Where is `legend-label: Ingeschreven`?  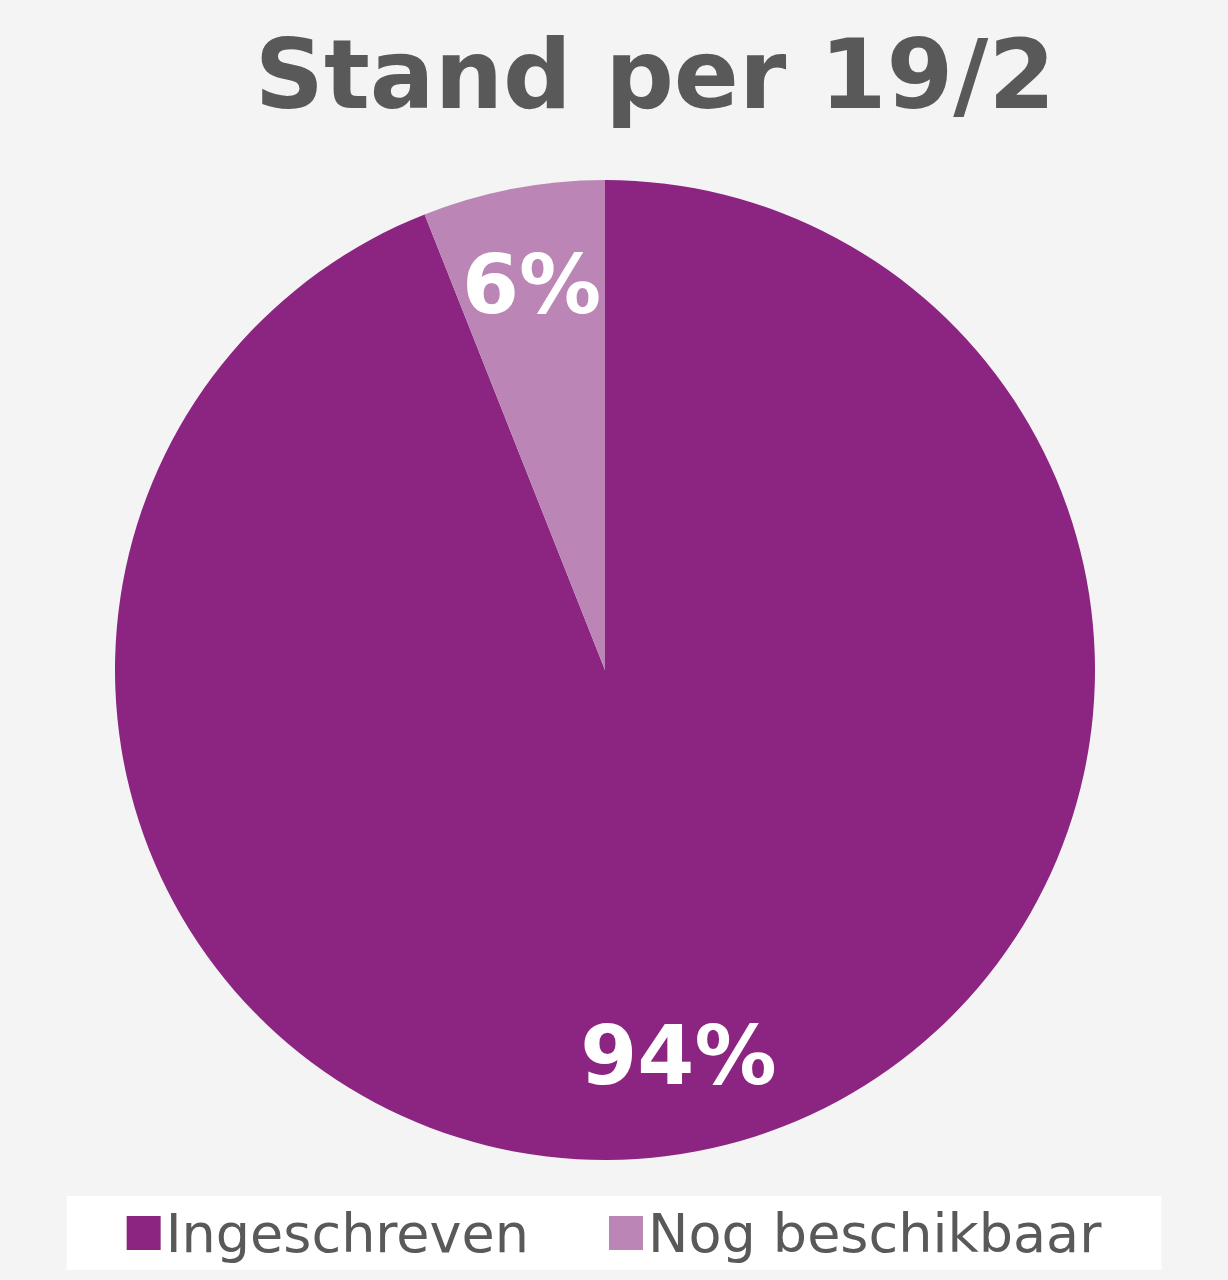
legend-label: Ingeschreven is located at coordinates (347, 1233).